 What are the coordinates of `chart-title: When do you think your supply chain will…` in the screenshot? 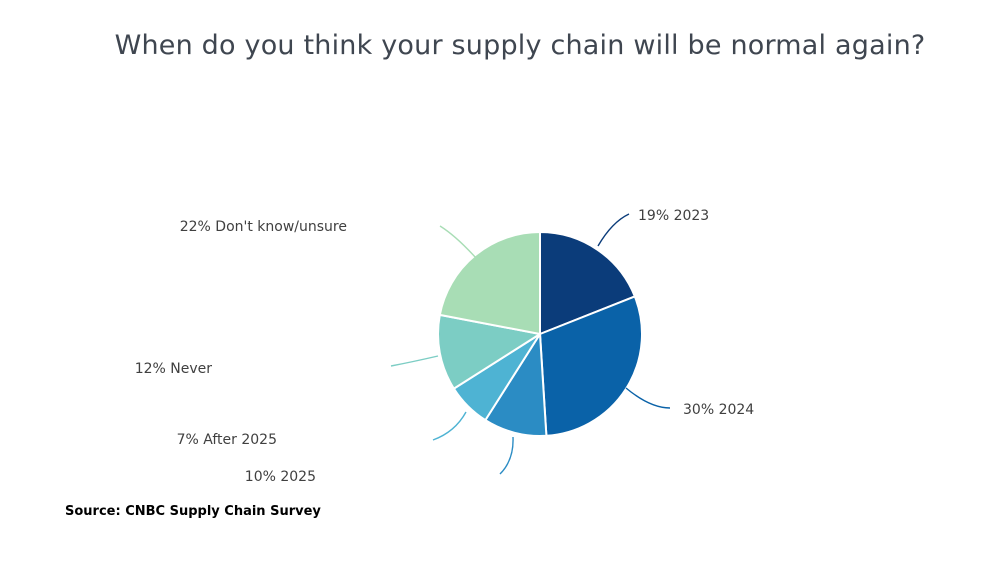 It's located at (520, 45).